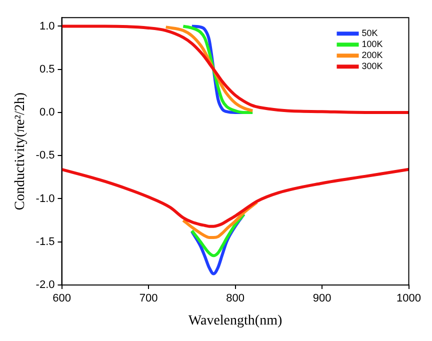 The height and width of the screenshot is (341, 432). What do you see at coordinates (372, 44) in the screenshot?
I see `legend-label: 100K` at bounding box center [372, 44].